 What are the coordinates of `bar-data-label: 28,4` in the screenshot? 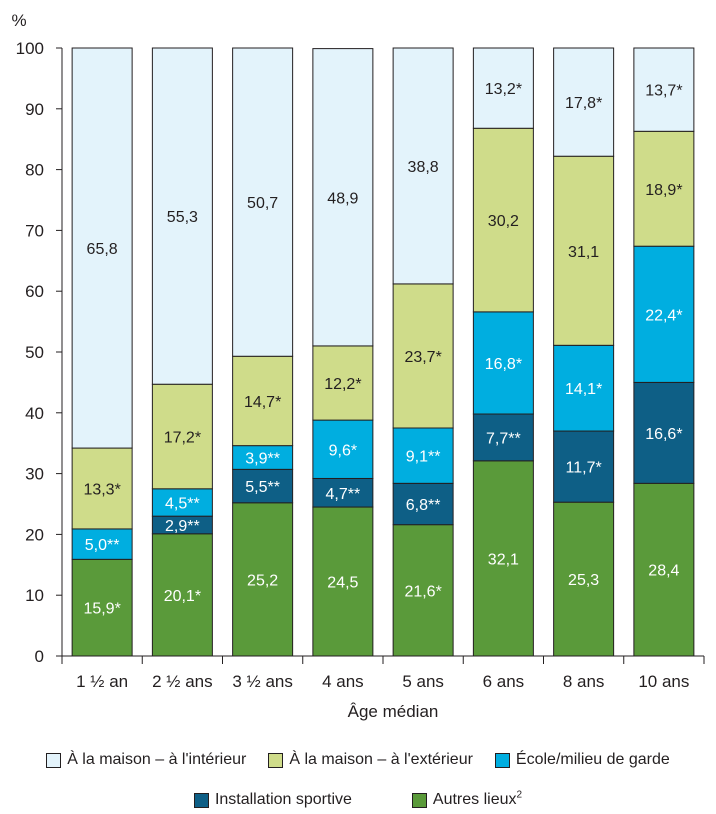 It's located at (663, 571).